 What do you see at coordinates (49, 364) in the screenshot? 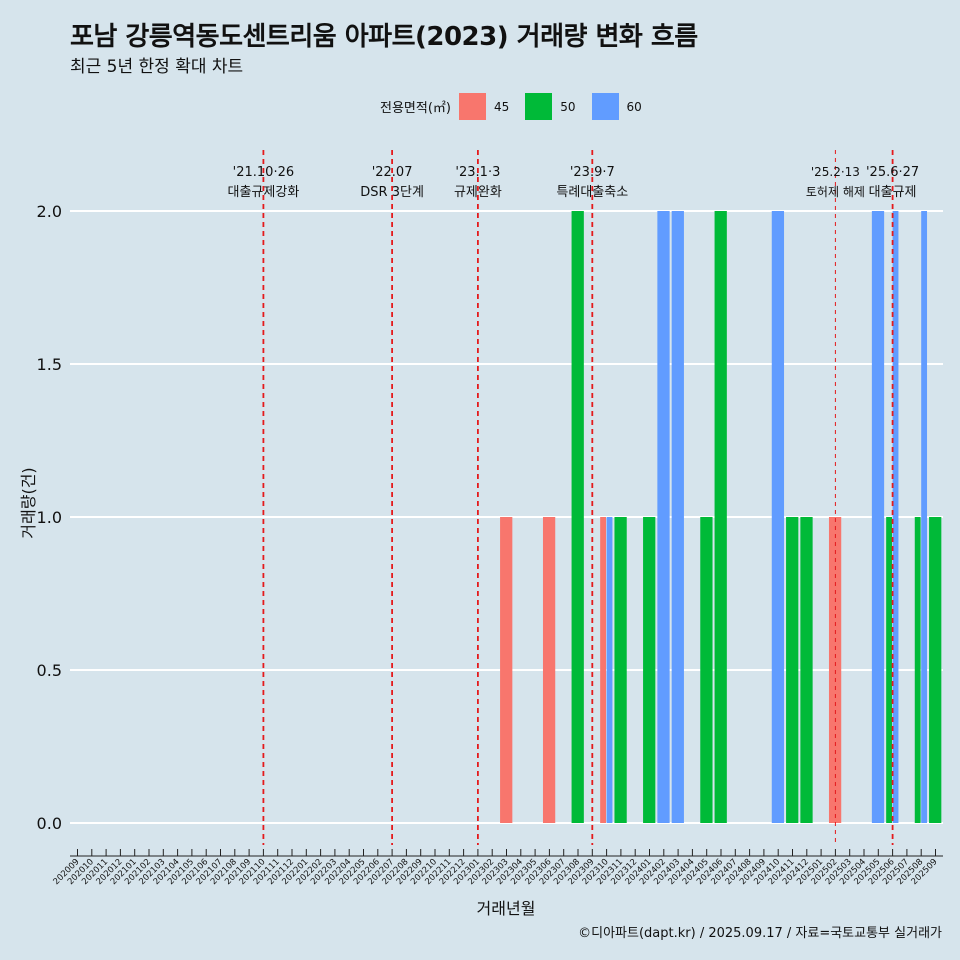
I see `y-tick-label: 1.5` at bounding box center [49, 364].